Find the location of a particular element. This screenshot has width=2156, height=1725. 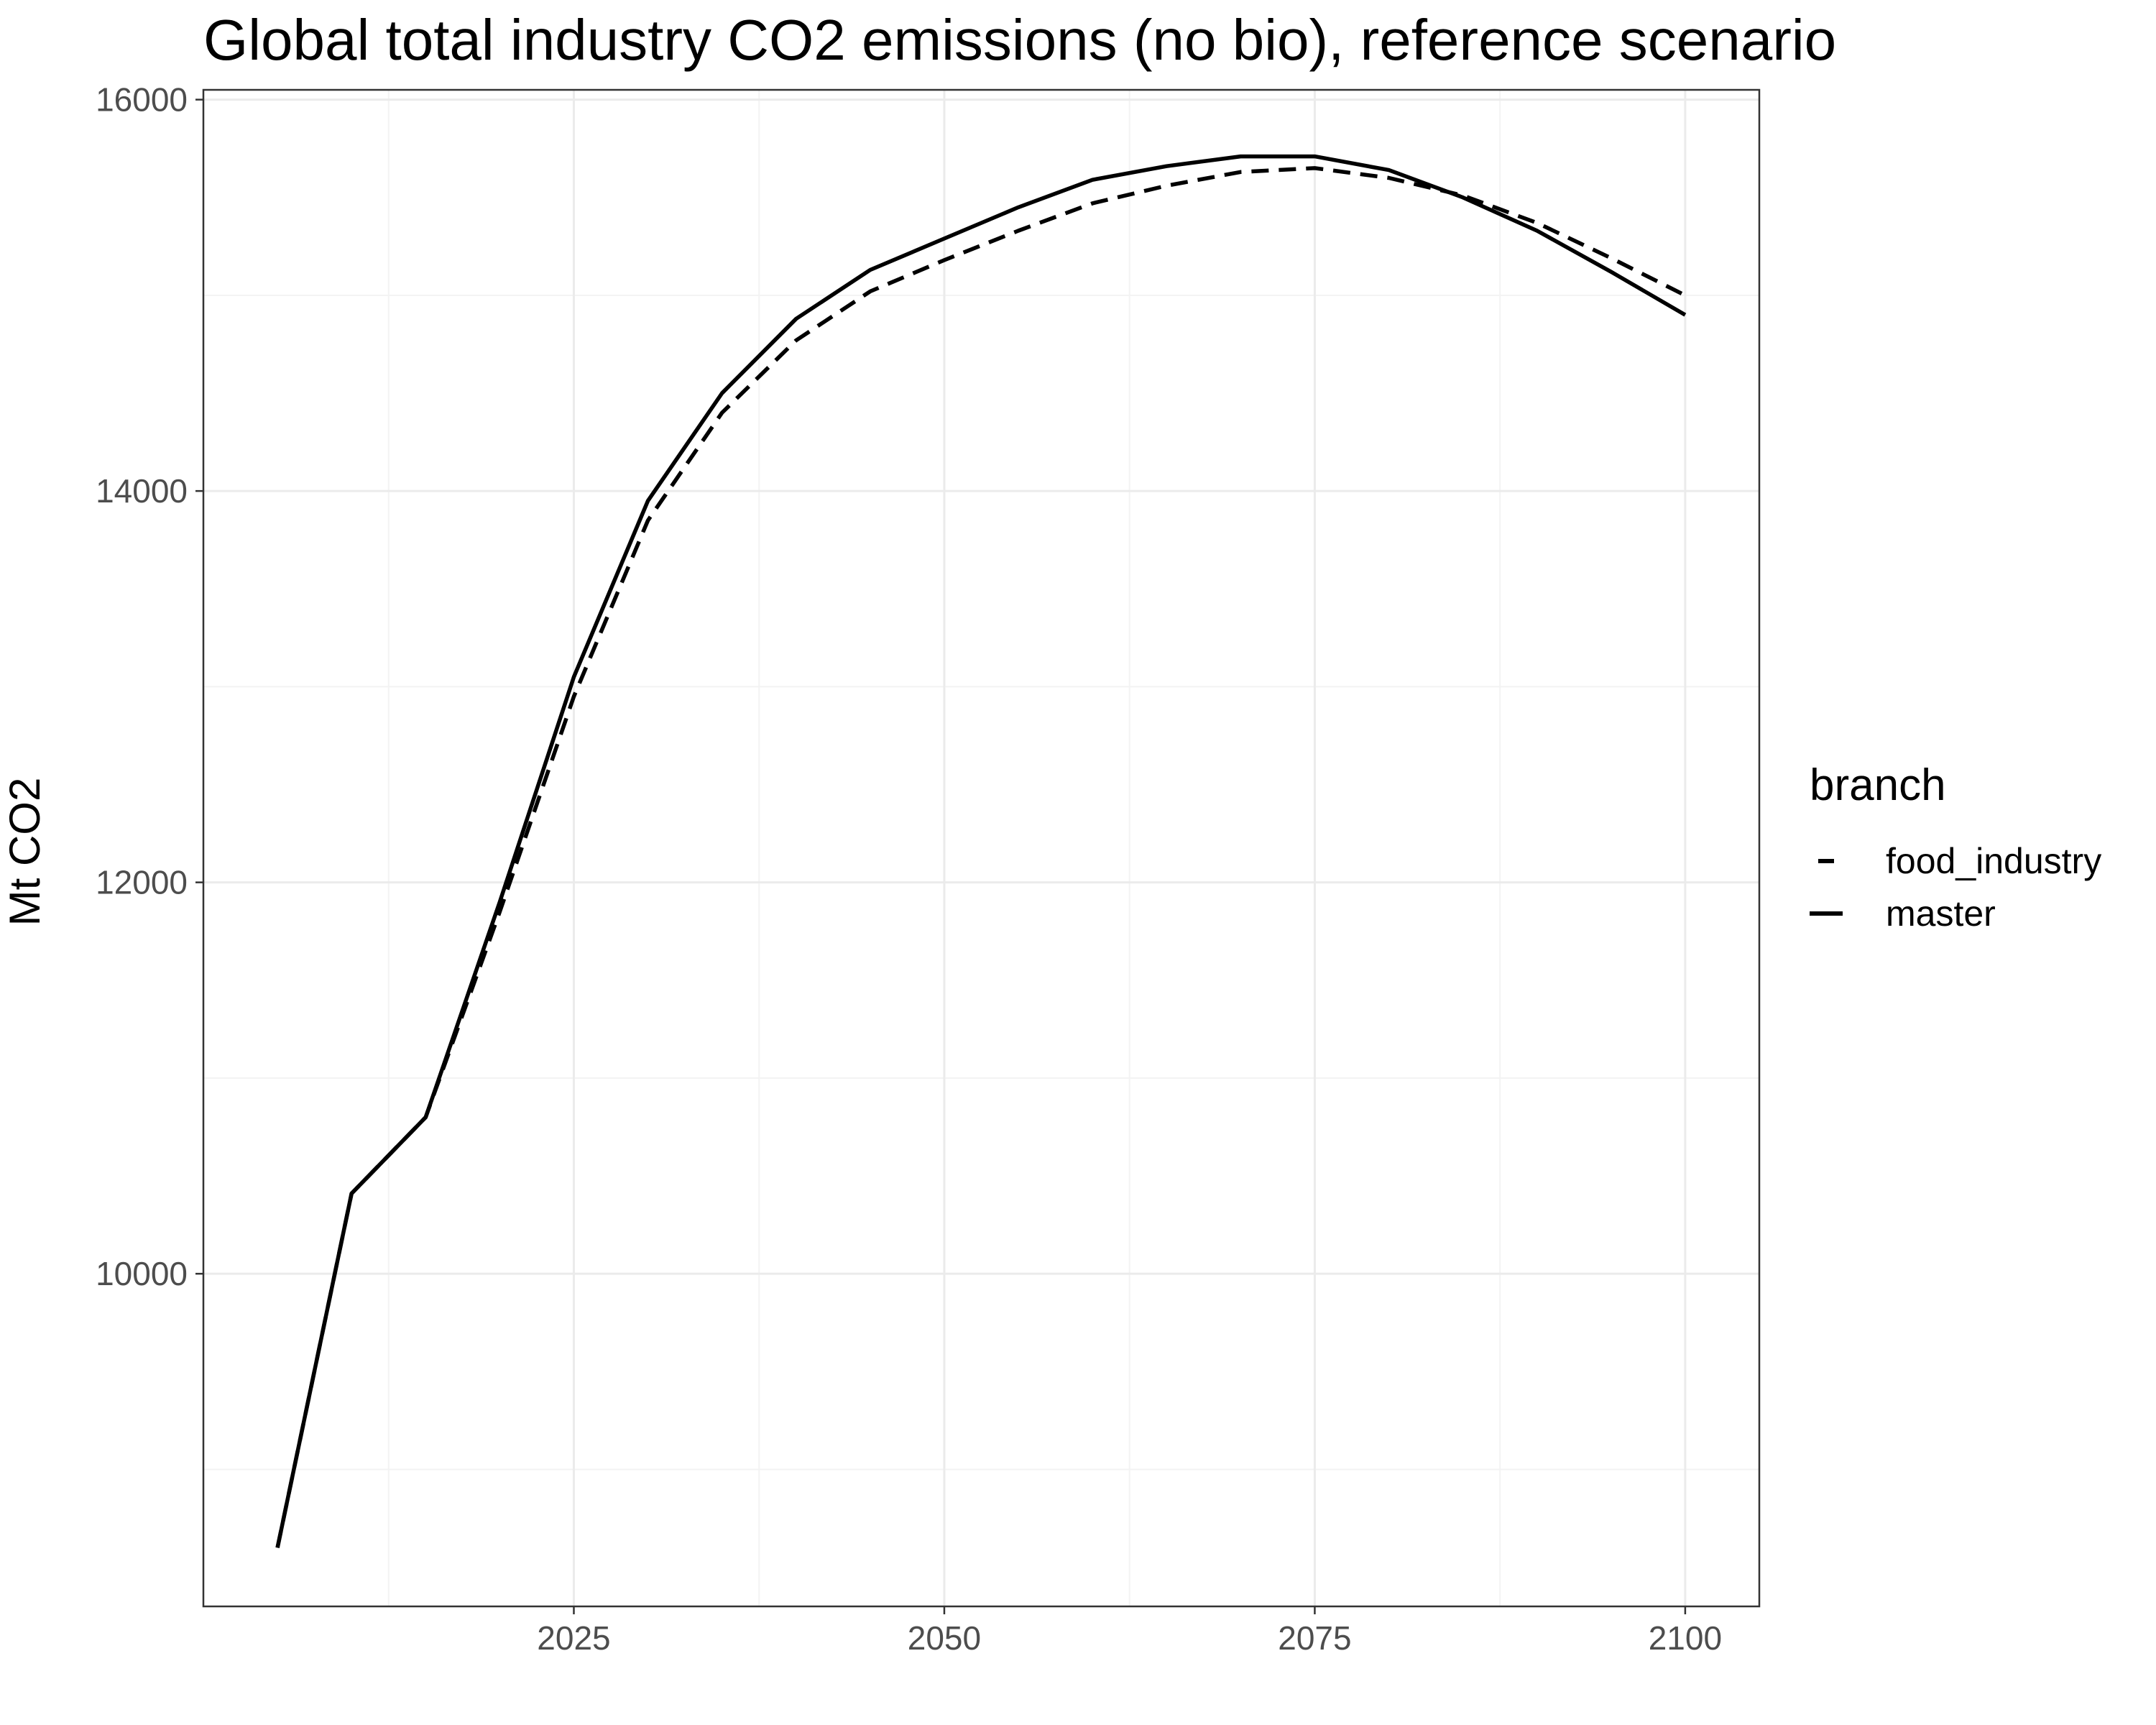

y-axis-tick-labels: 10000 12000 14000 16000 is located at coordinates (142, 687).